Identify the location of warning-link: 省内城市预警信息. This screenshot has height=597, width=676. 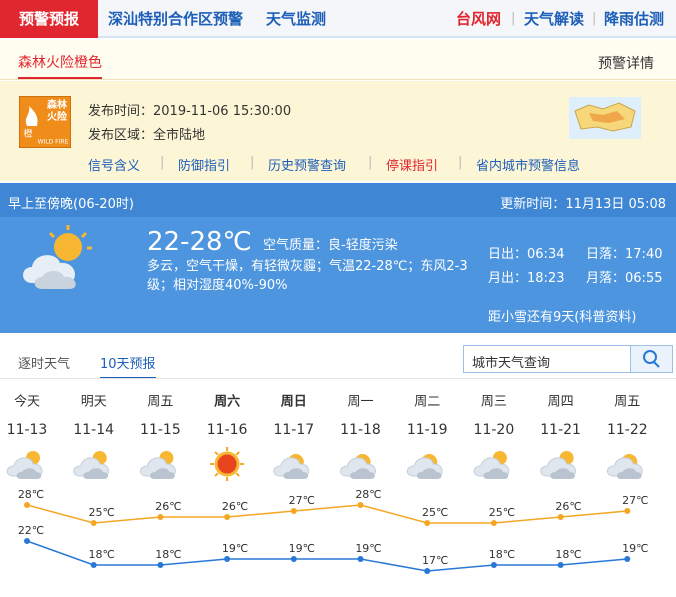
(528, 166).